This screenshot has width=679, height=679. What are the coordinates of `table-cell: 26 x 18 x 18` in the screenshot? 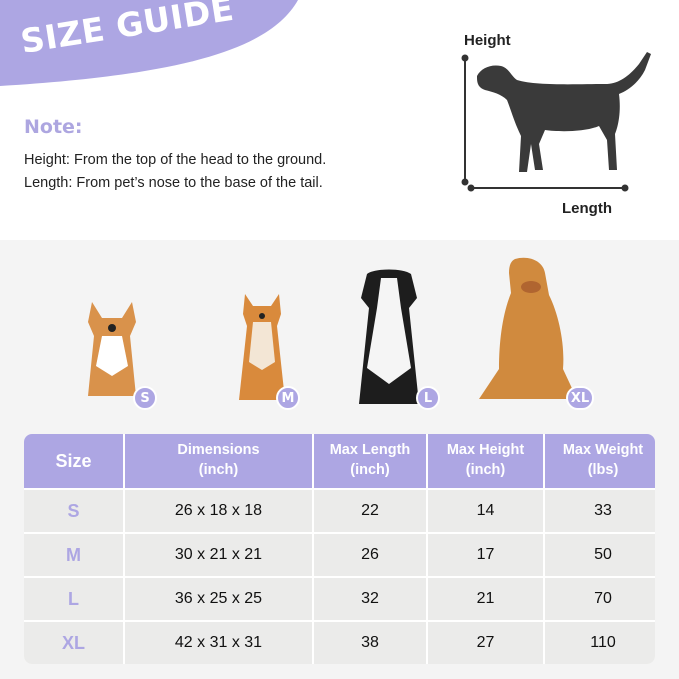 It's located at (218, 511).